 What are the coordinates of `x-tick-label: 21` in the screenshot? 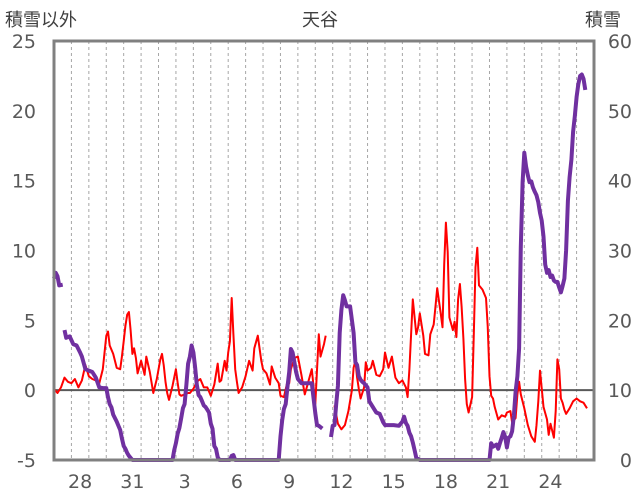 It's located at (498, 482).